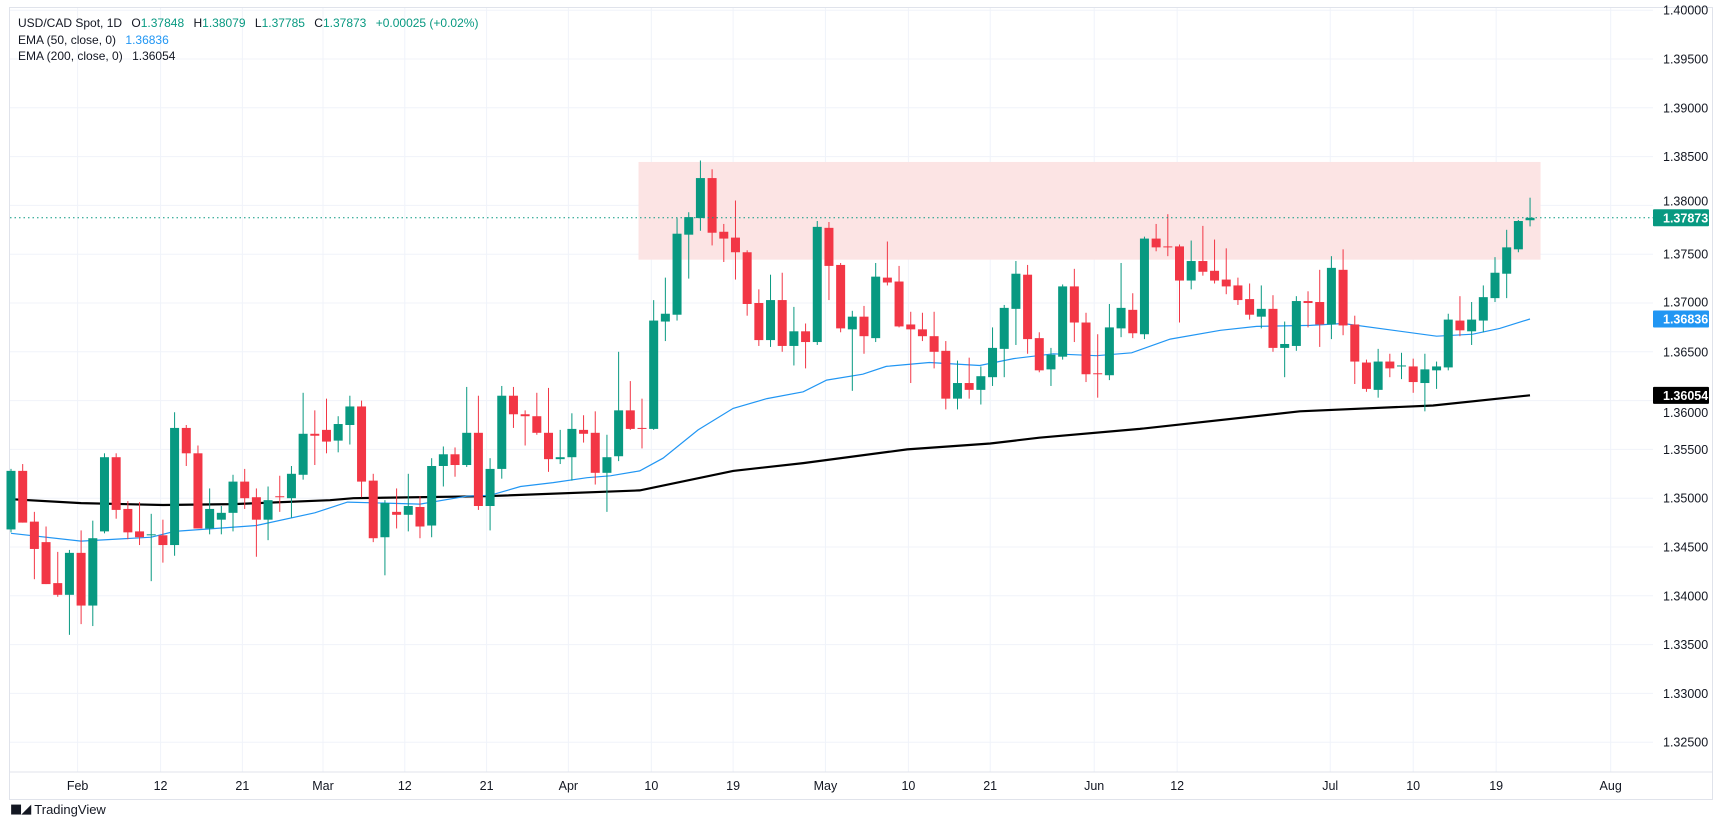 This screenshot has height=835, width=1723. Describe the element at coordinates (770, 450) in the screenshot. I see `ema200-path` at that location.